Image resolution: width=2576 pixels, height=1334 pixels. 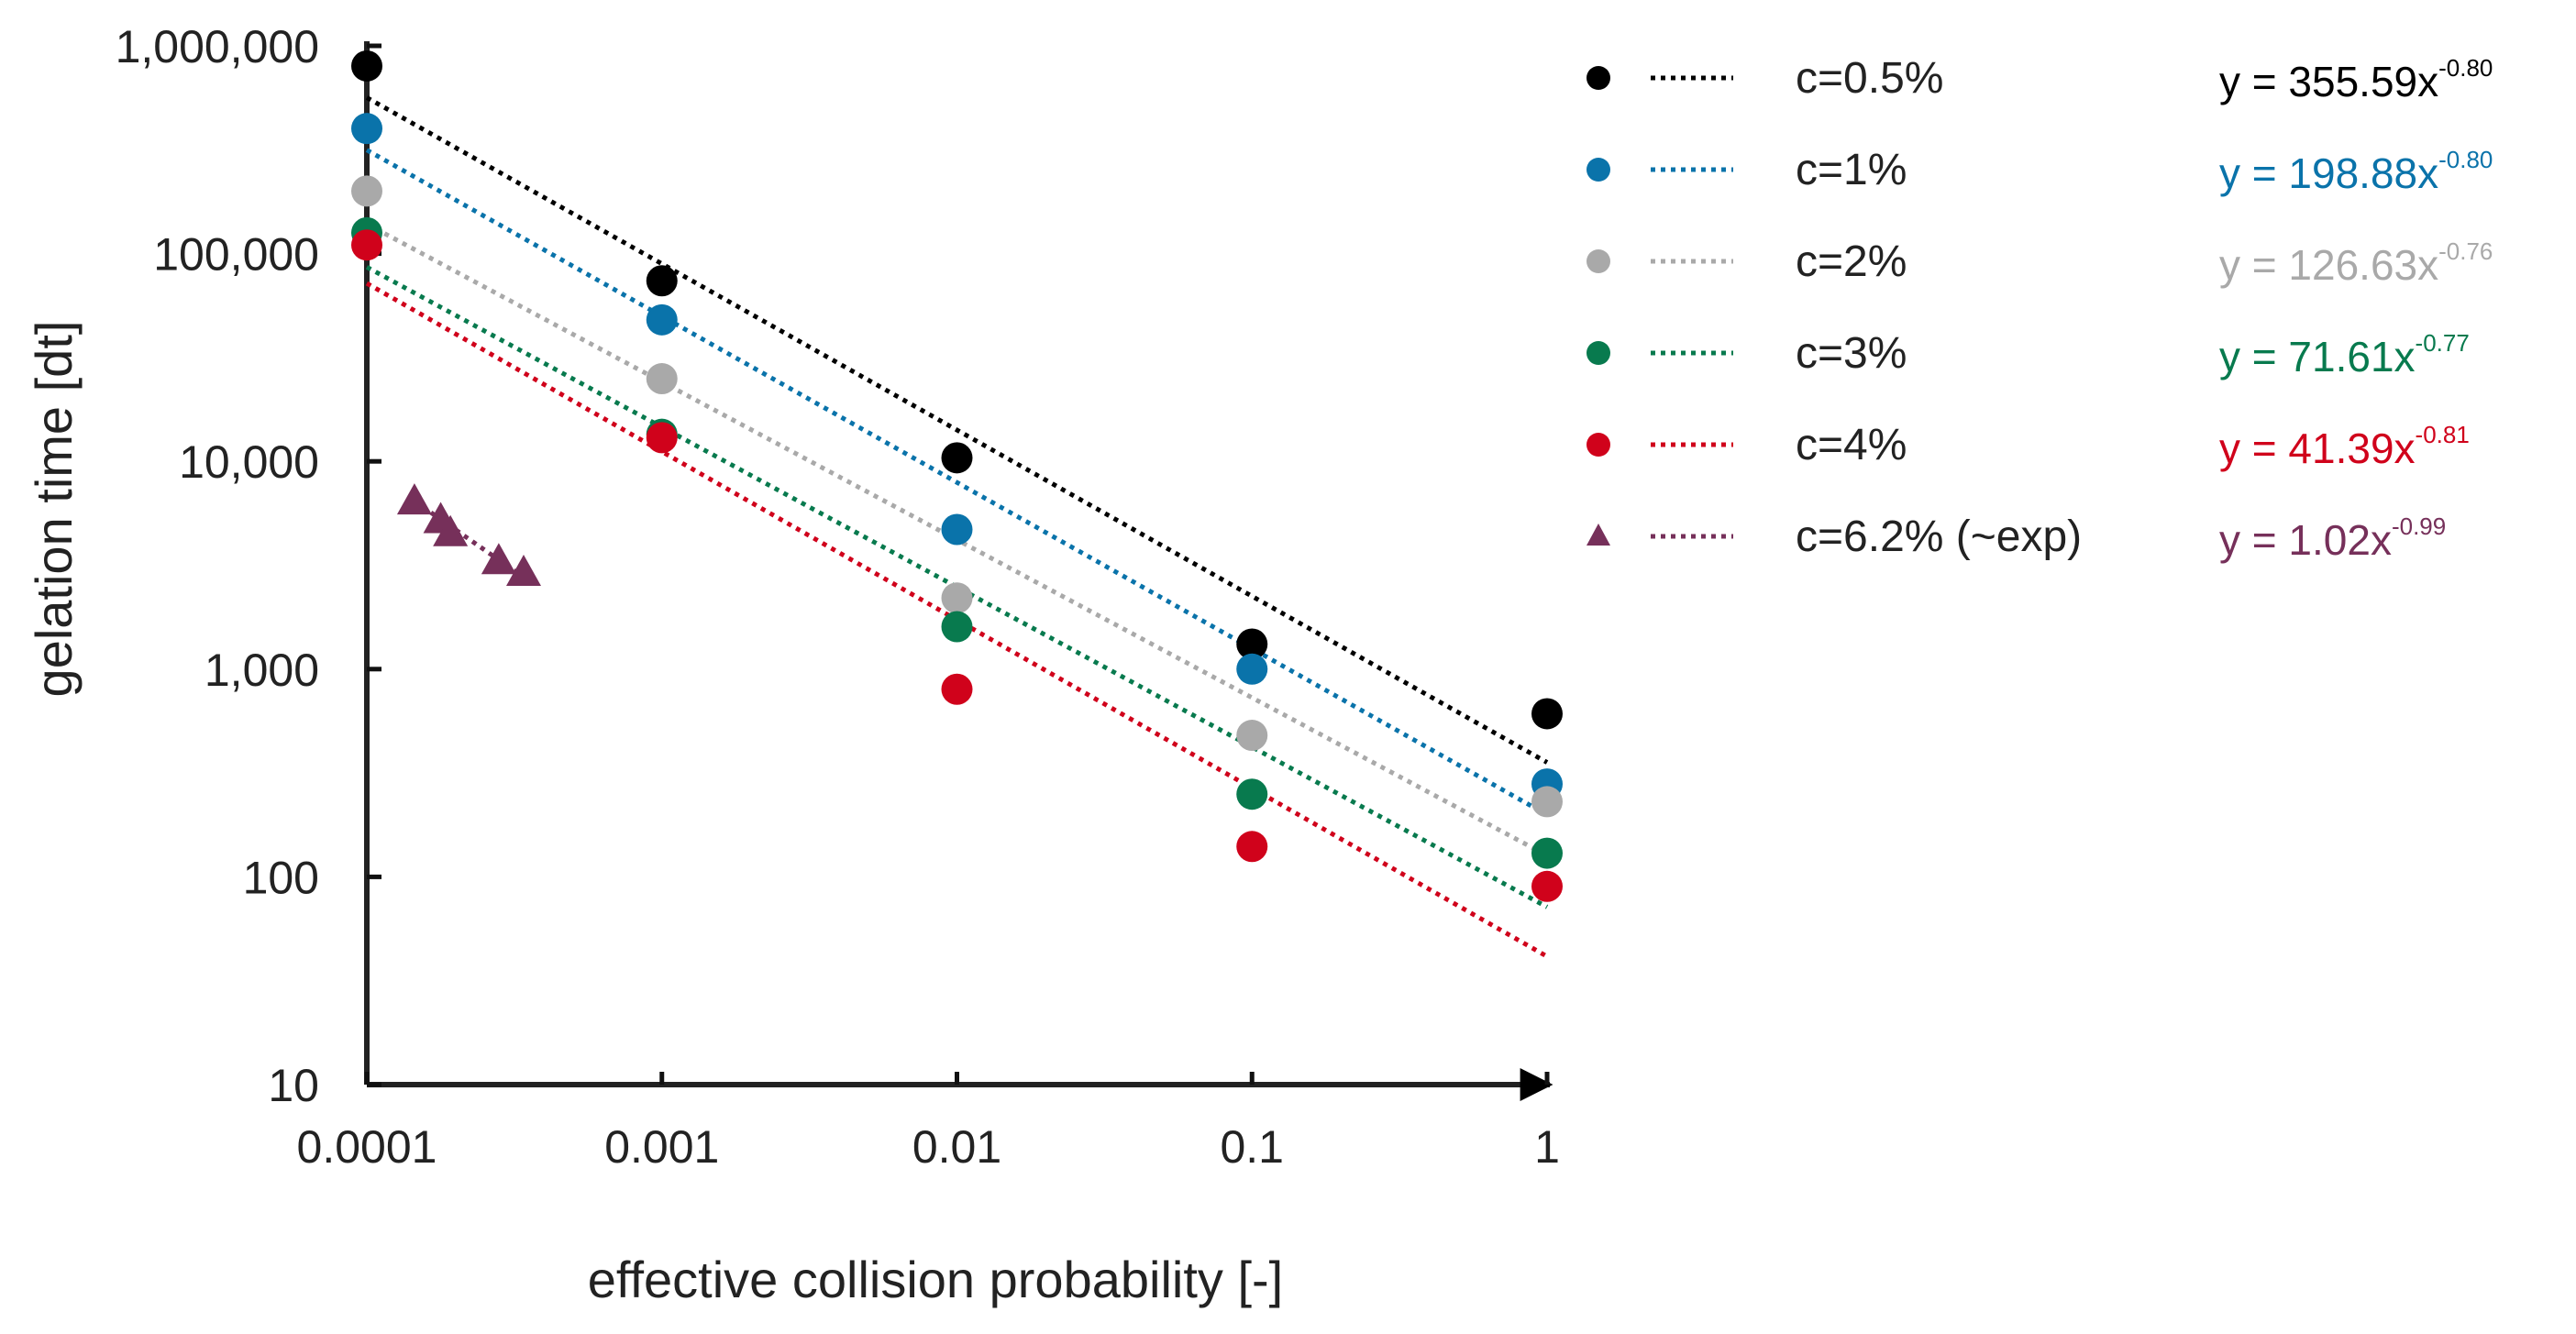 What do you see at coordinates (281, 877) in the screenshot?
I see `y-tick-label: 100` at bounding box center [281, 877].